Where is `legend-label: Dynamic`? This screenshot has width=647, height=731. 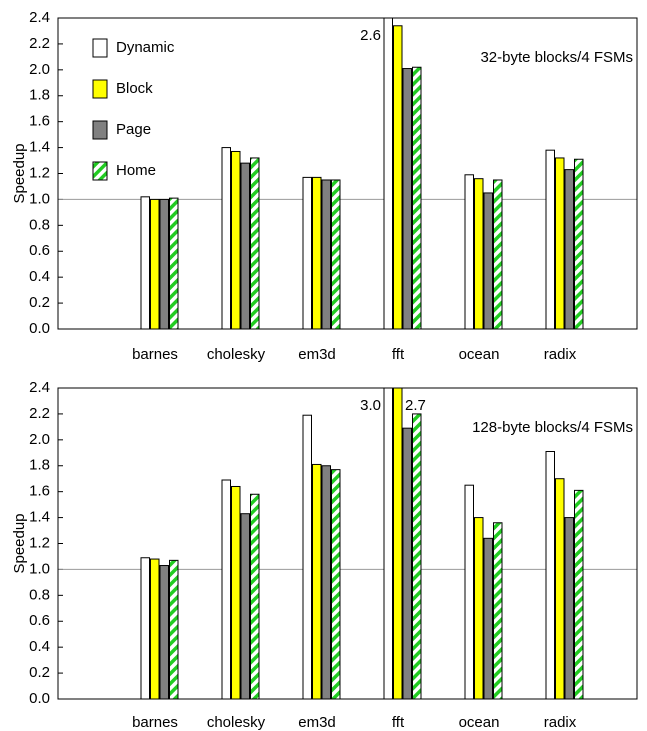 legend-label: Dynamic is located at coordinates (145, 47).